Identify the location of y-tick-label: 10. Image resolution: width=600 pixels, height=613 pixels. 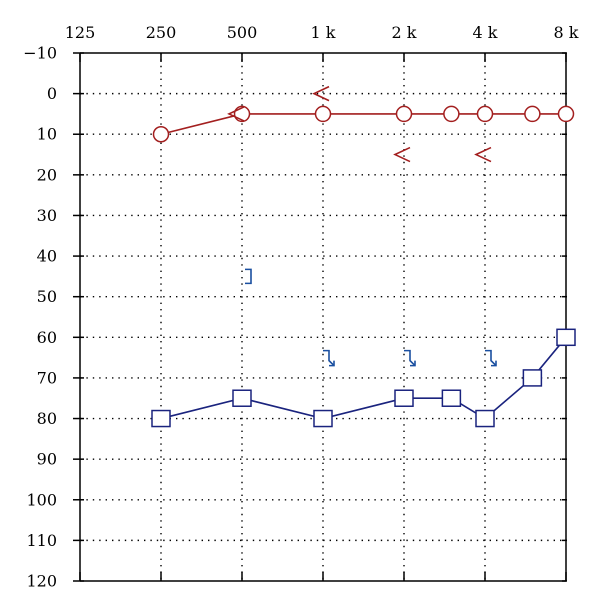
(47, 134).